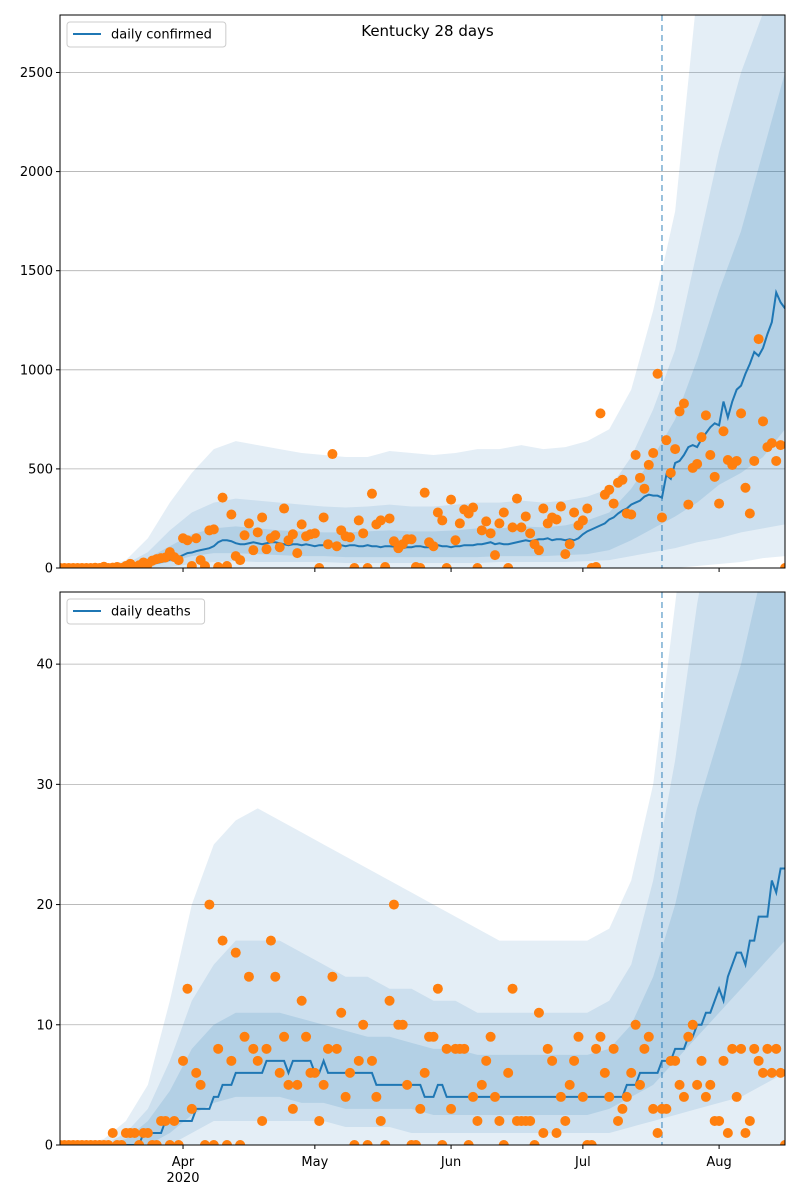  Describe the element at coordinates (40, 469) in the screenshot. I see `y-tick-label: 500` at that location.